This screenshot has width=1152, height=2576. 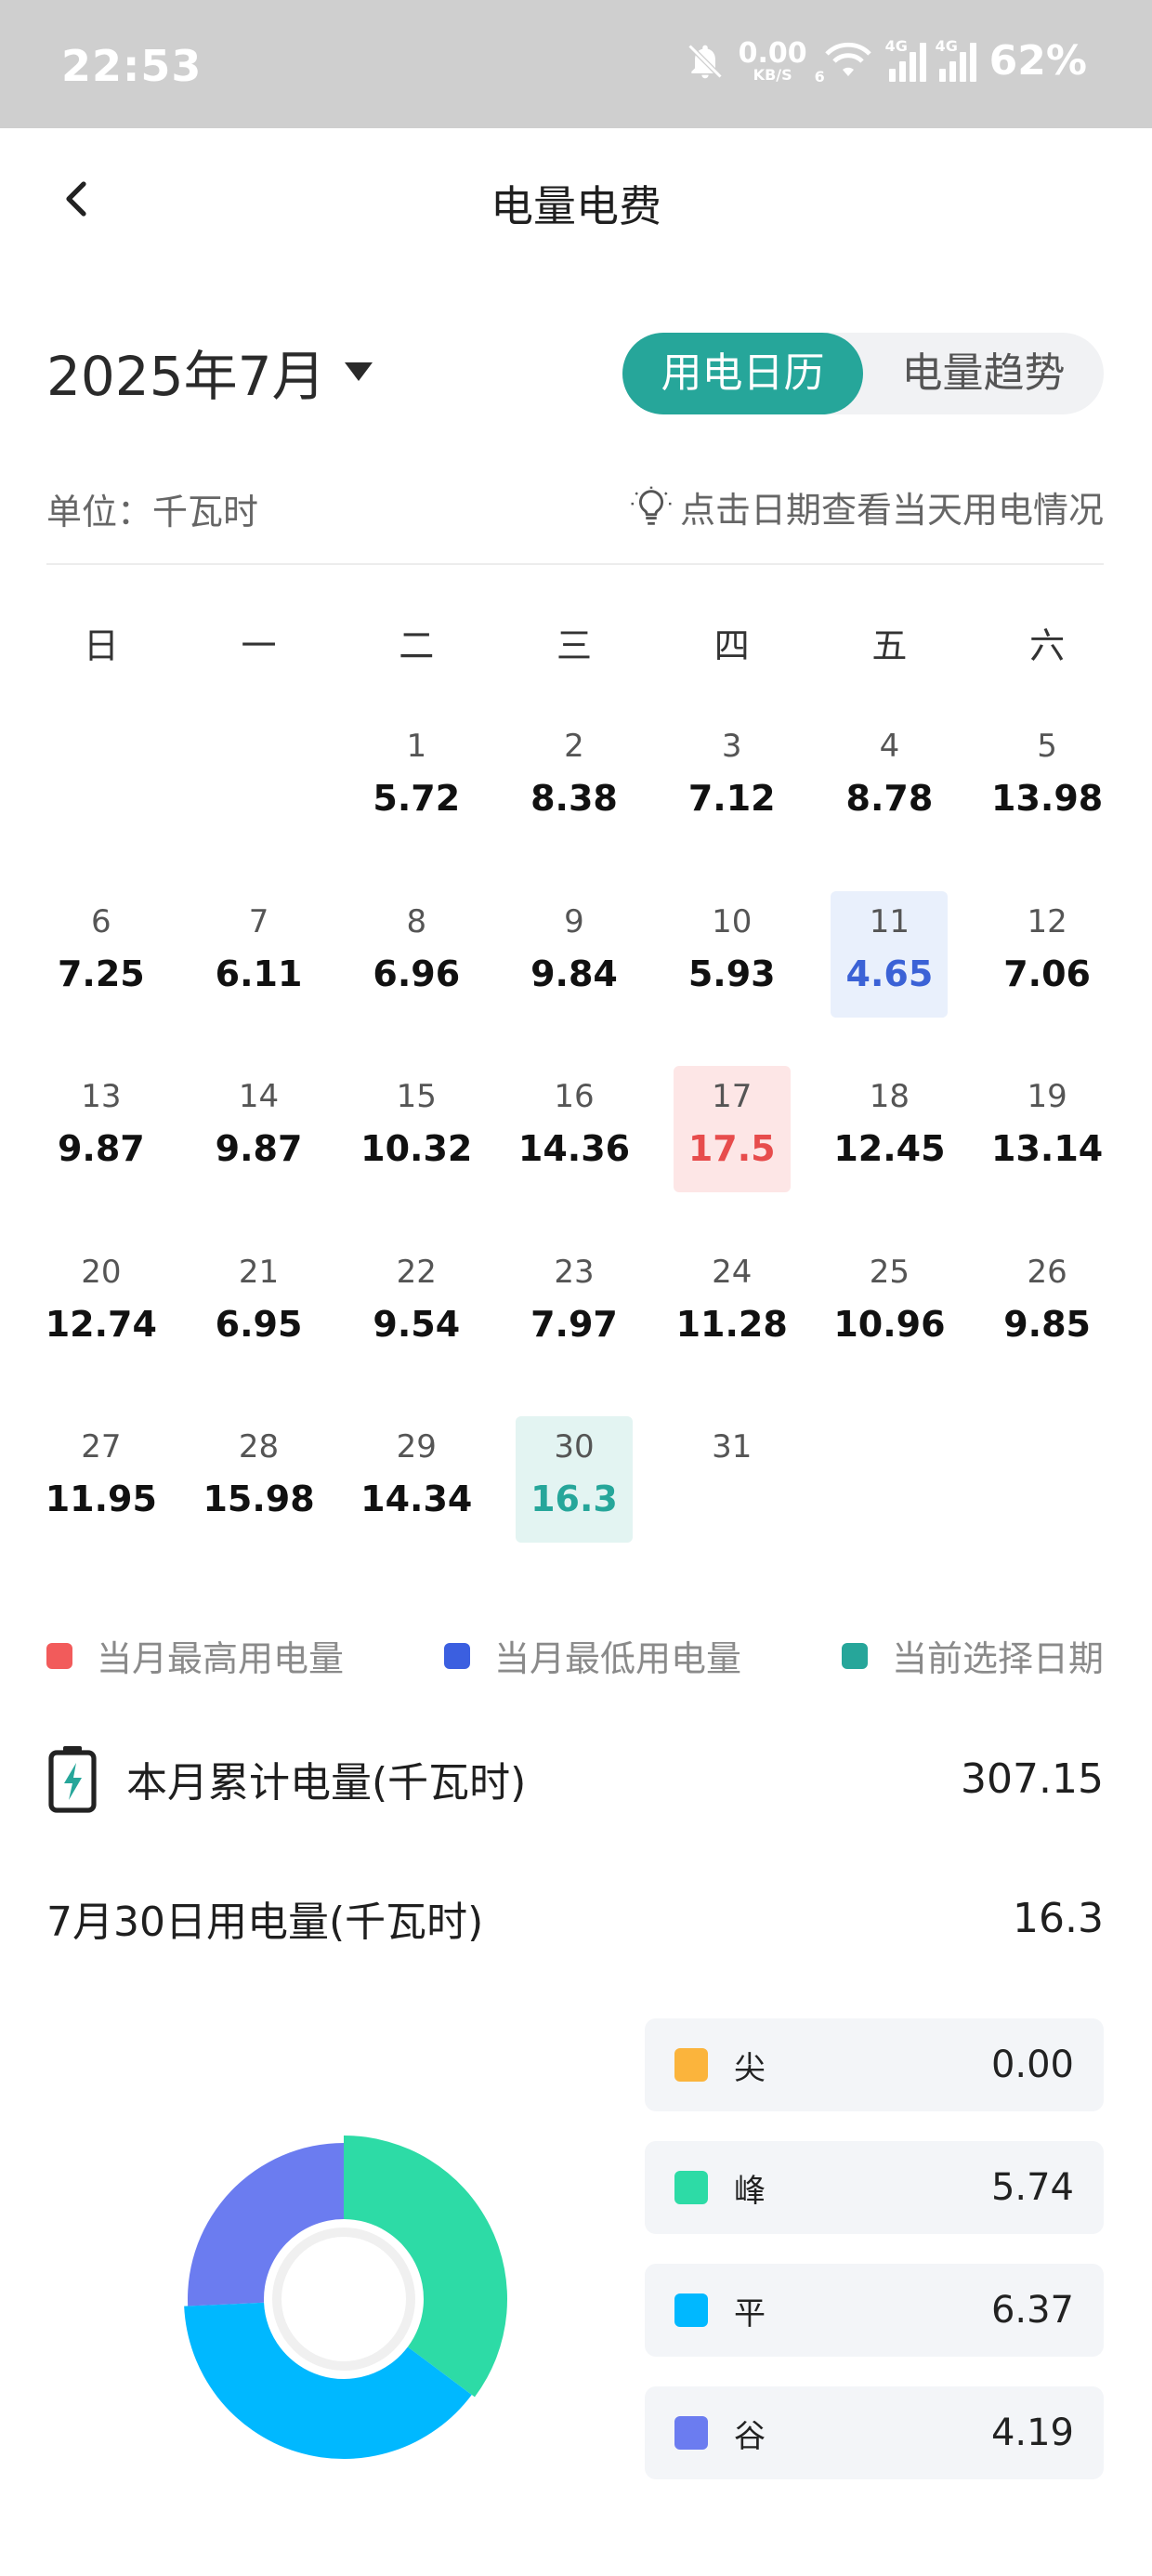 I want to click on wifi-icon: 6, so click(x=845, y=62).